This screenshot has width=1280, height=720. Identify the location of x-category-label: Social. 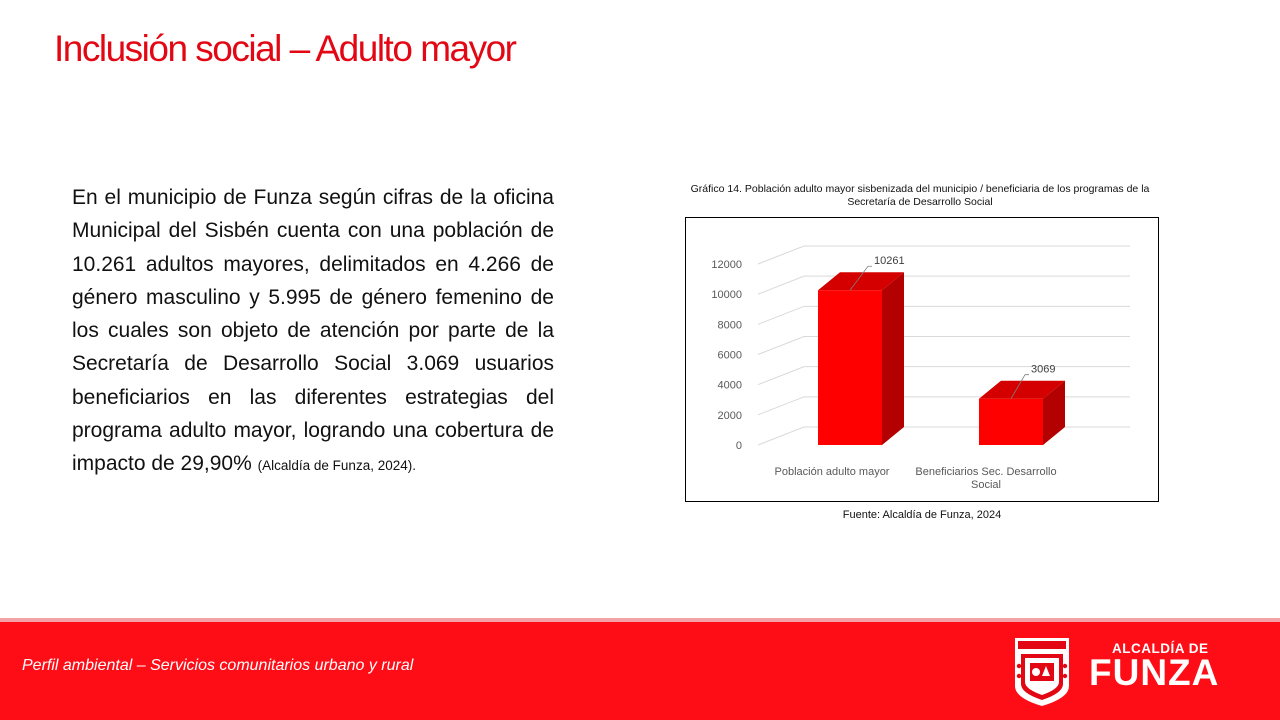
(986, 485).